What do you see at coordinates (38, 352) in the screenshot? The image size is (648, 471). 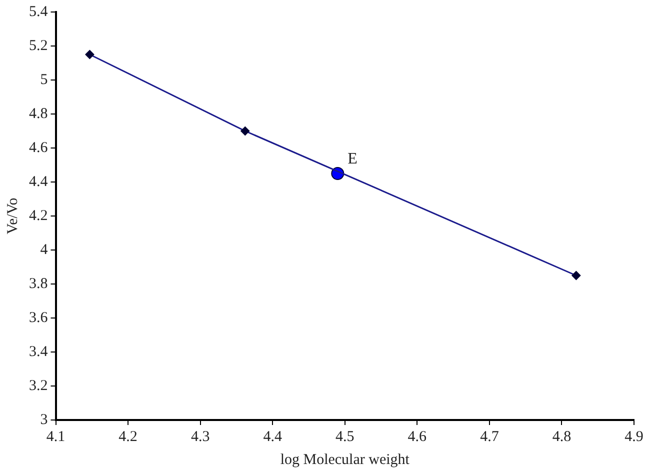 I see `y-tick-label: 3.4` at bounding box center [38, 352].